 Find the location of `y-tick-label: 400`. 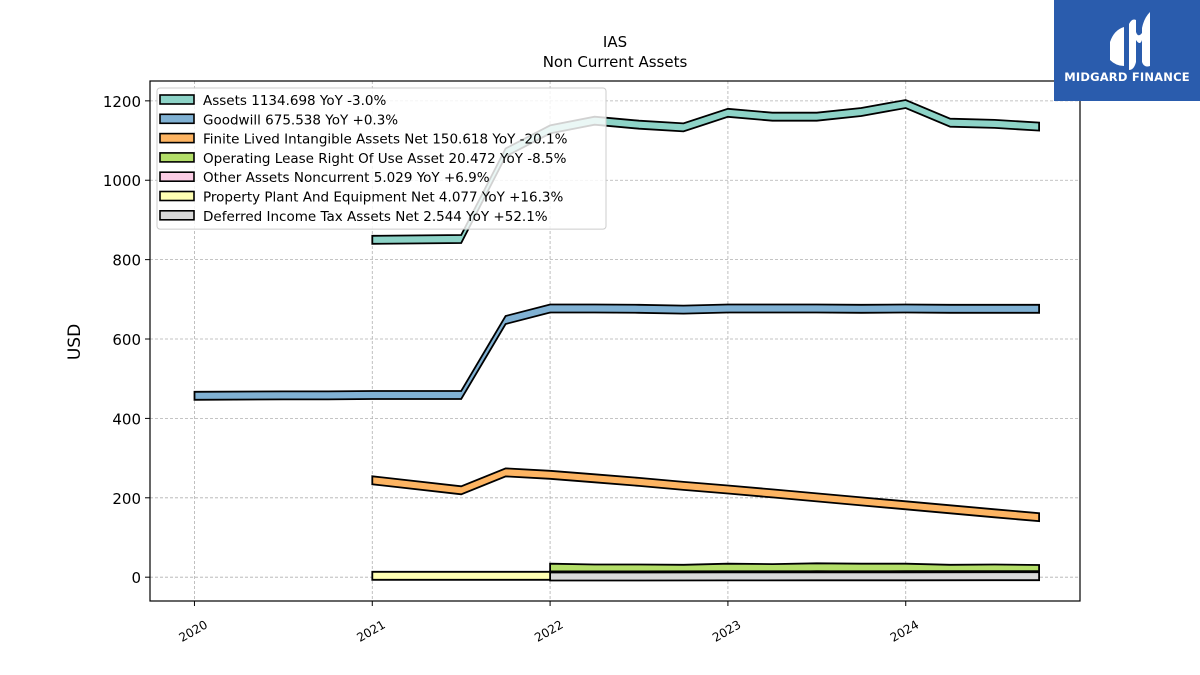

y-tick-label: 400 is located at coordinates (126, 419).